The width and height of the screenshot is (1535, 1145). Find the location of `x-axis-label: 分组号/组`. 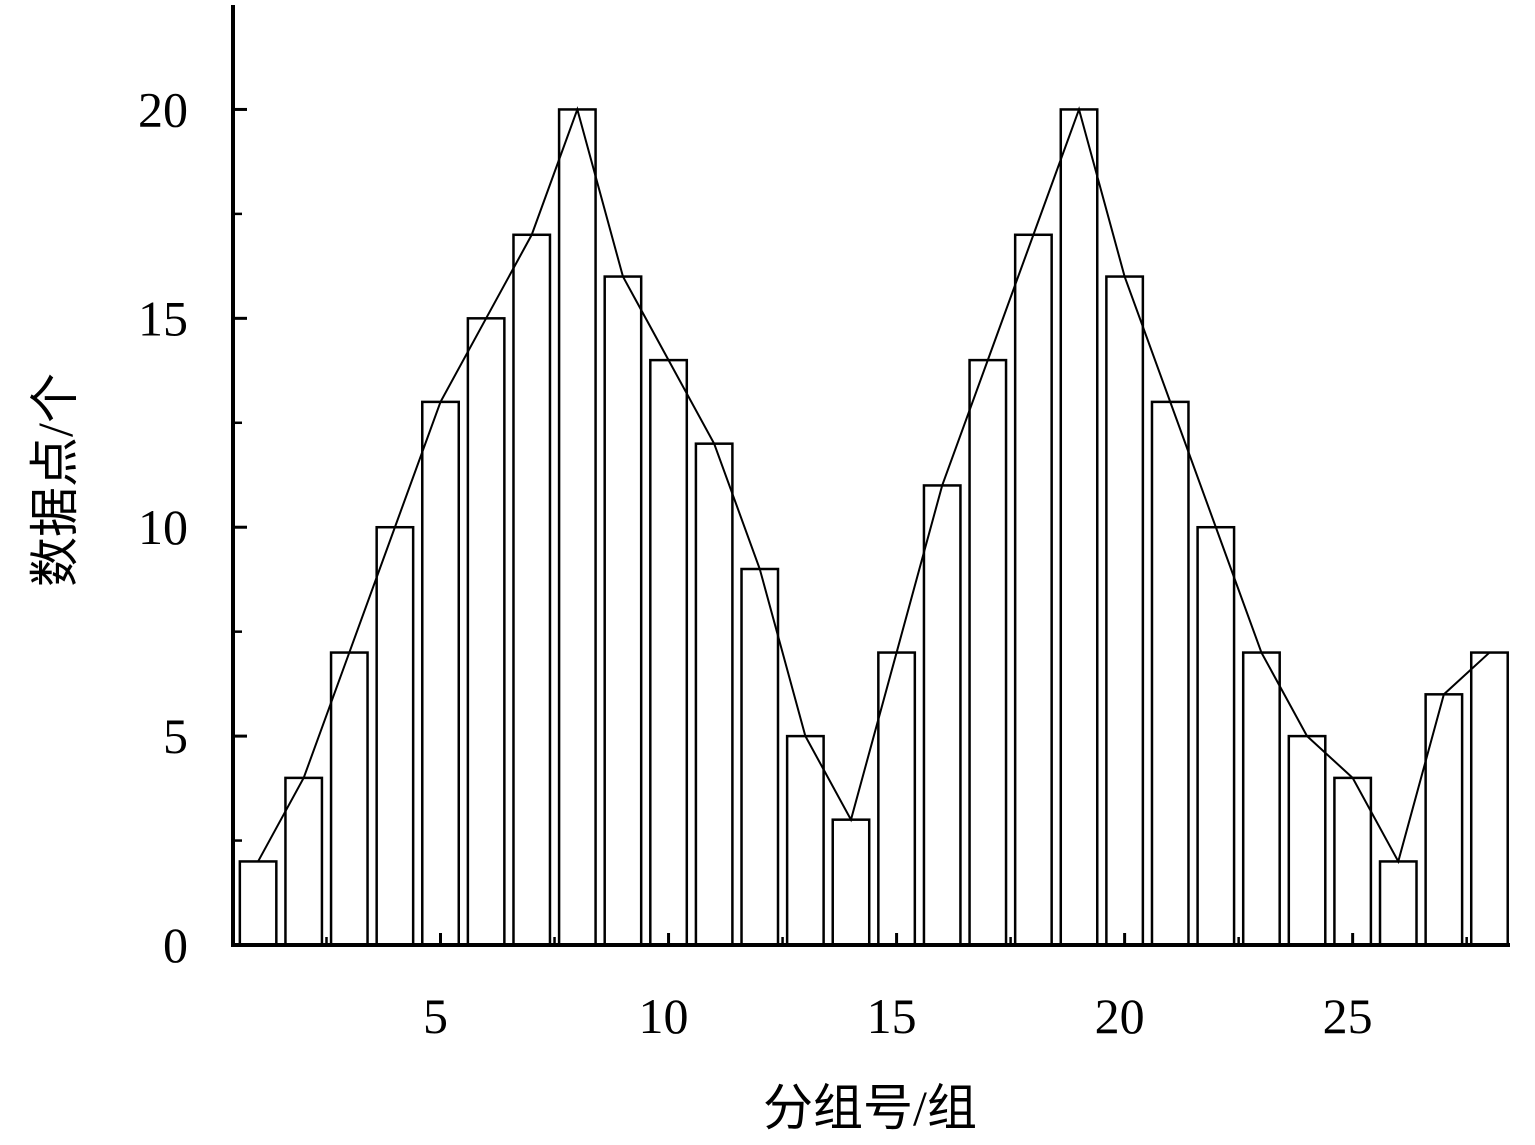

x-axis-label: 分组号/组 is located at coordinates (870, 1108).